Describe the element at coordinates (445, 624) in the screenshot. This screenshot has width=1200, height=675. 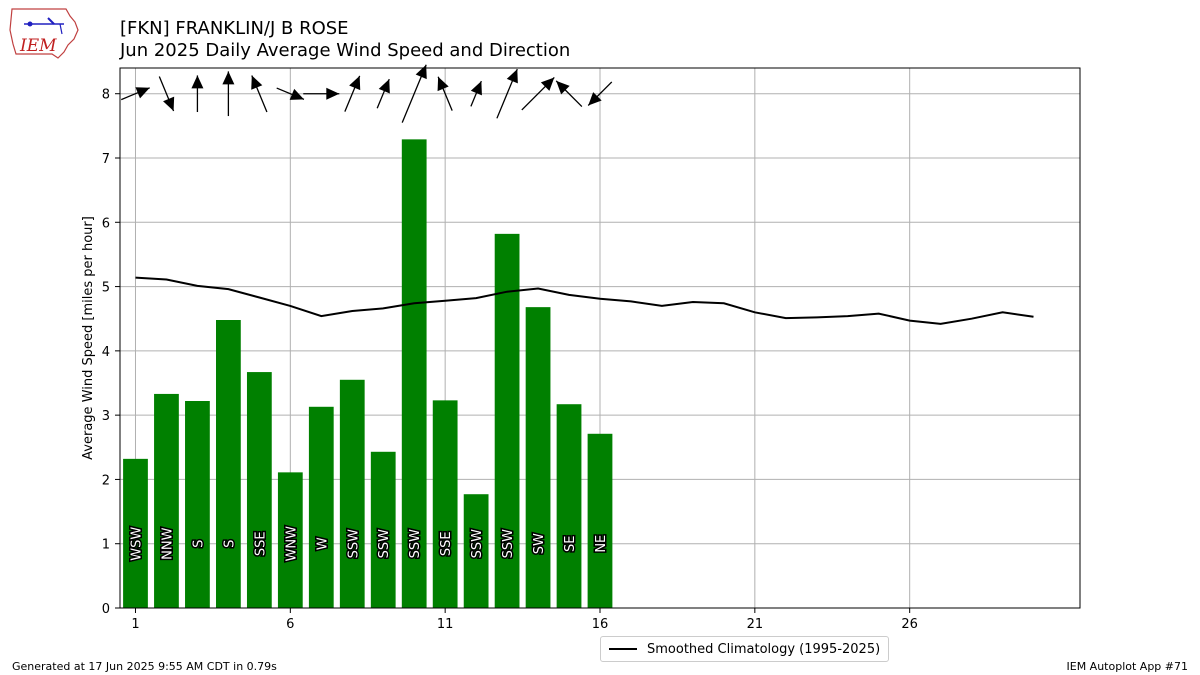
I see `x-tick-label: 11` at that location.